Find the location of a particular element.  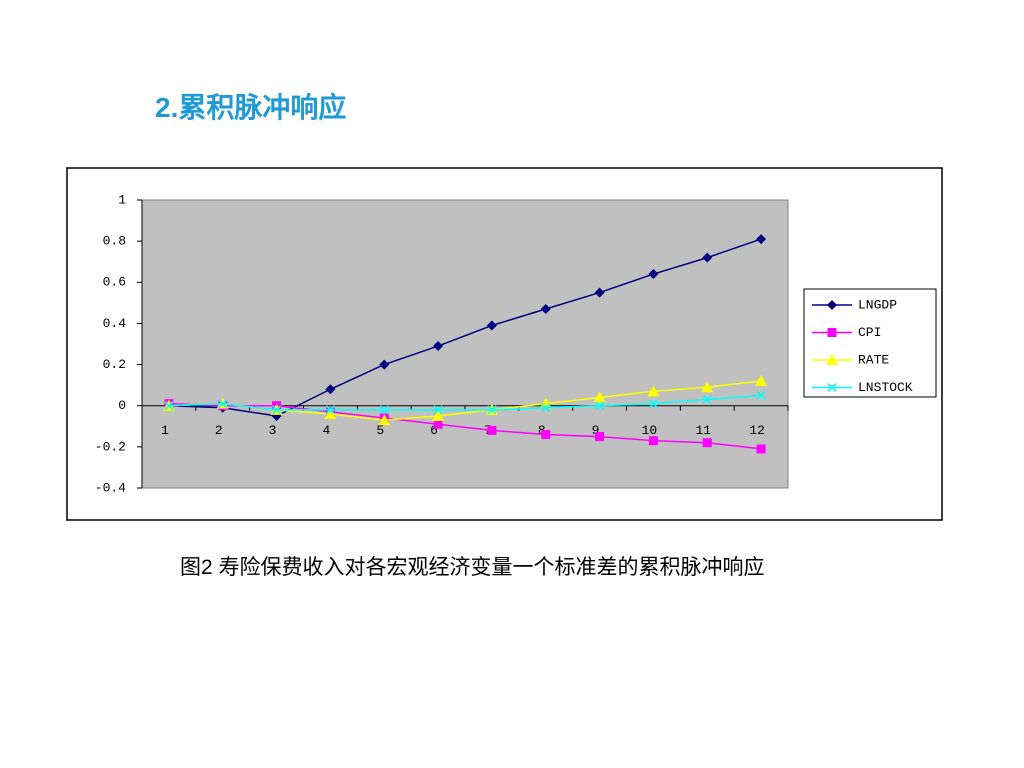

legend-label: CPI is located at coordinates (869, 332).